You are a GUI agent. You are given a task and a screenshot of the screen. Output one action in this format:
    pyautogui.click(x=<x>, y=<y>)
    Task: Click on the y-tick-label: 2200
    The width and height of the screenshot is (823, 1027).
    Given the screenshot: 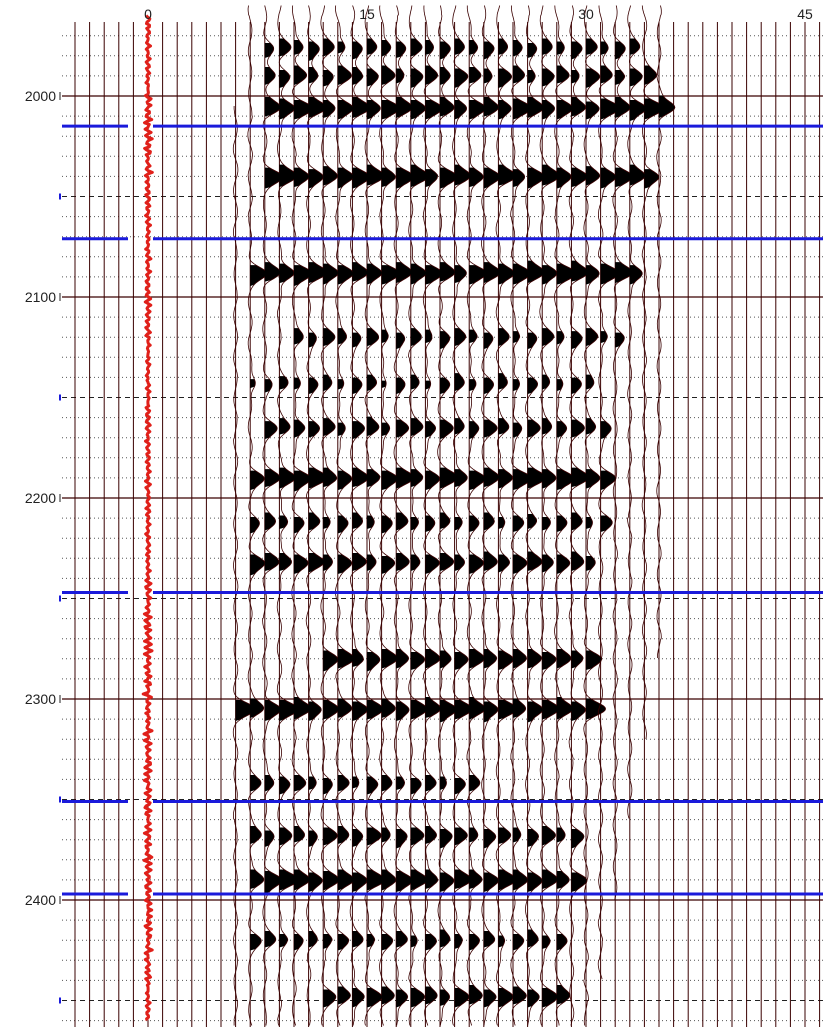 What is the action you would take?
    pyautogui.click(x=40, y=498)
    